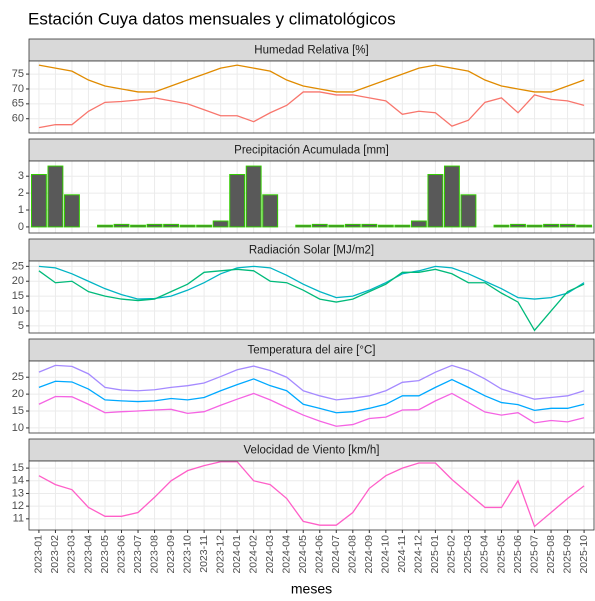 This screenshot has width=595, height=601. Describe the element at coordinates (312, 451) in the screenshot. I see `panel-title: Velocidad de Viento [km/h]` at that location.